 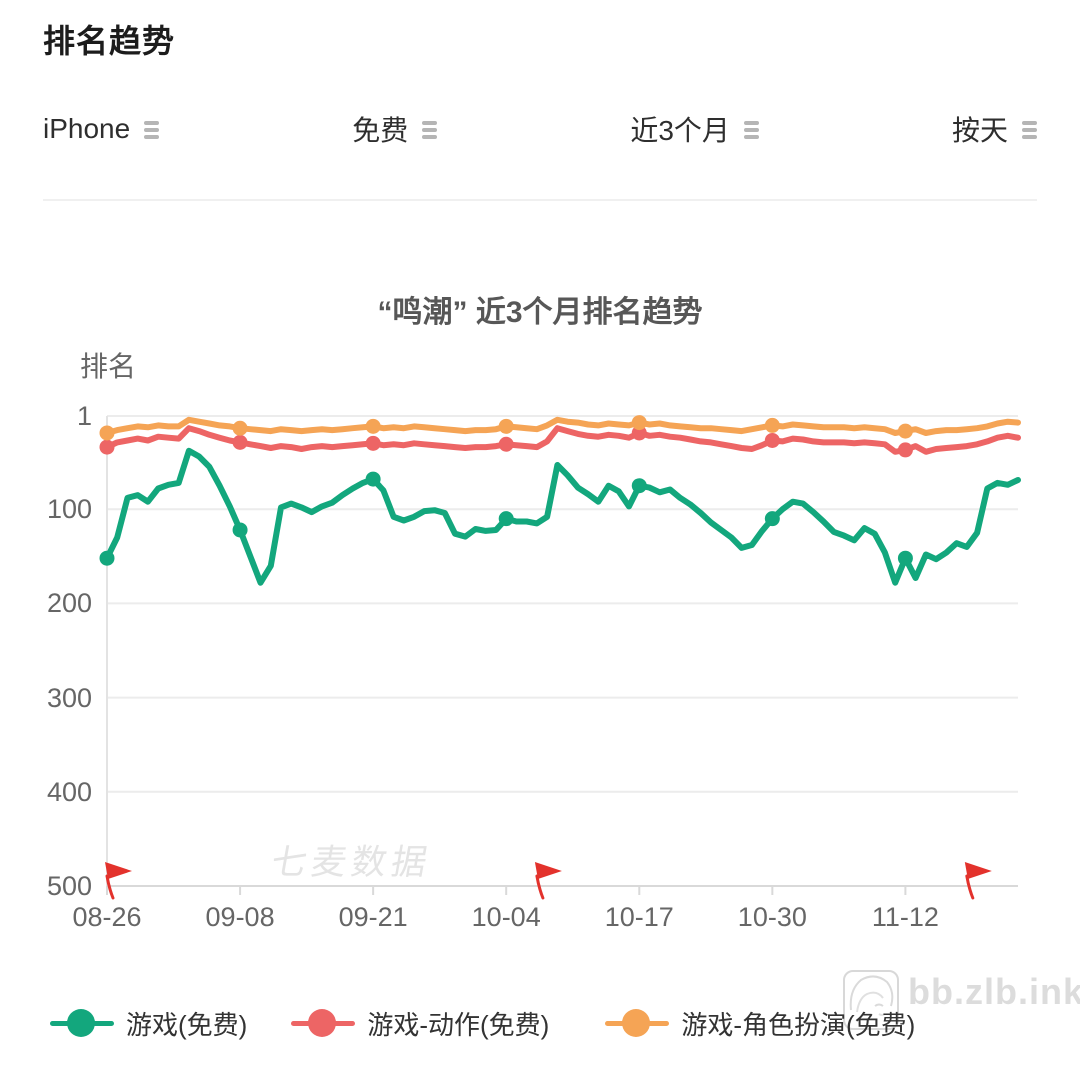 I want to click on y-tick-label: 200, so click(x=69, y=603).